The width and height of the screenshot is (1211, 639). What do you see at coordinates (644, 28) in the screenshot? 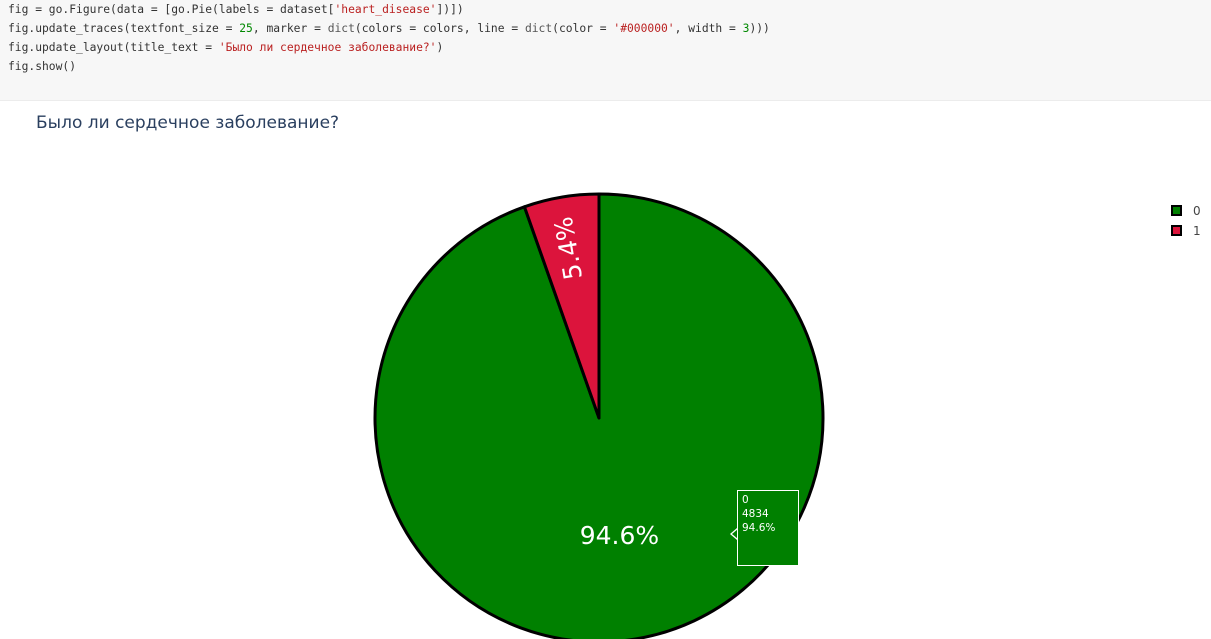
I see `code-token: '#000000'` at bounding box center [644, 28].